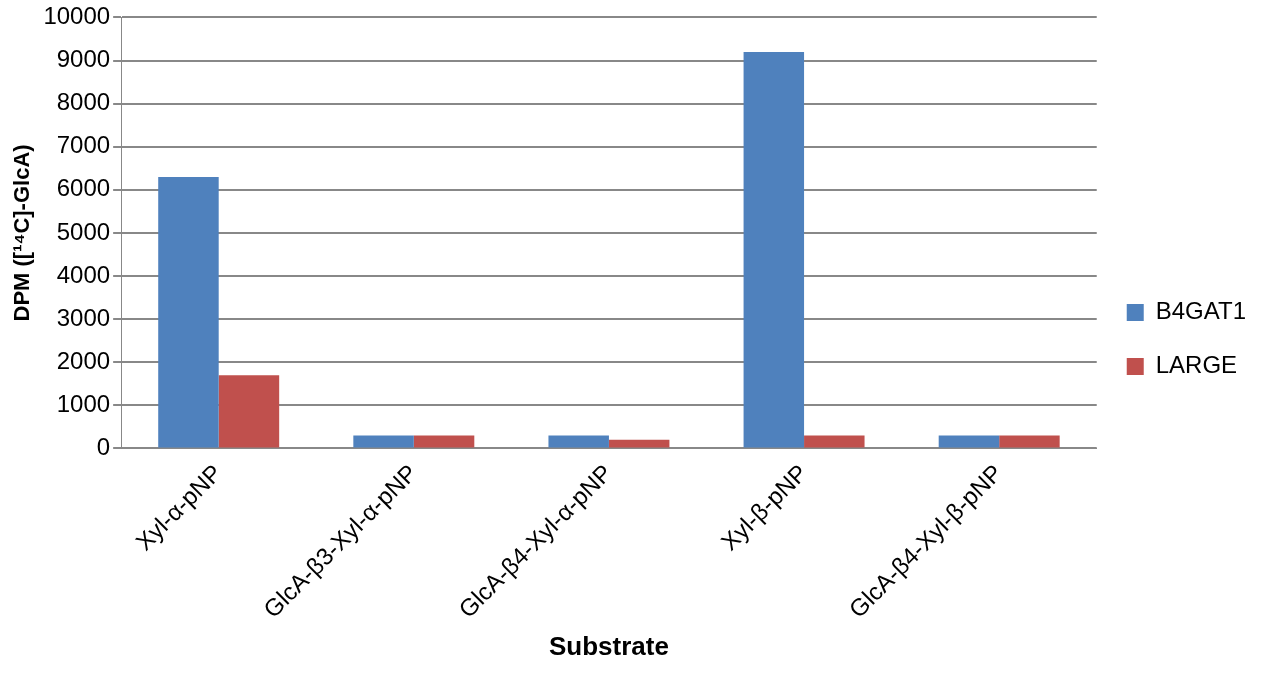 This screenshot has height=673, width=1266. What do you see at coordinates (83, 59) in the screenshot?
I see `y-tick-label: 9000` at bounding box center [83, 59].